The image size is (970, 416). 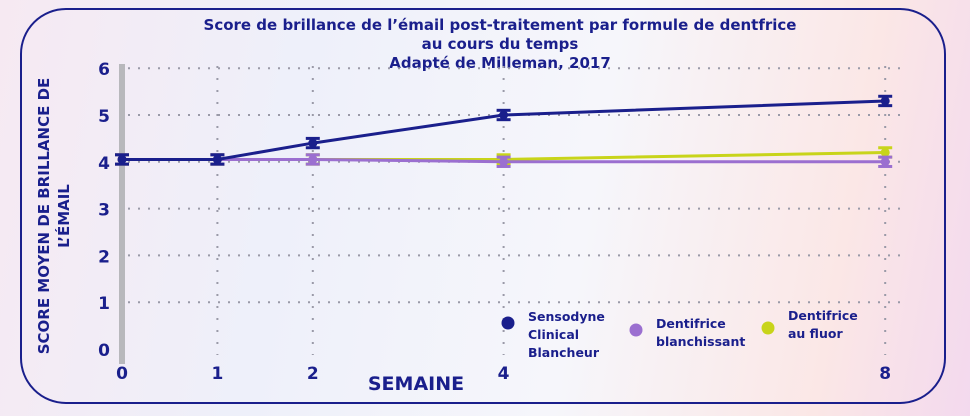 I want to click on x-tick-label: 1, so click(x=217, y=374).